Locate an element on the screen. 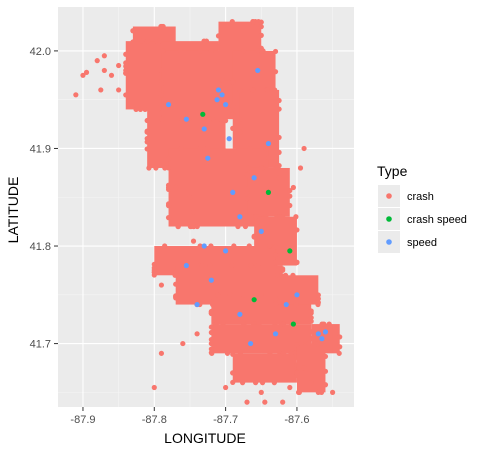 The image size is (490, 454). y-tick-label: 42.0 is located at coordinates (40, 52).